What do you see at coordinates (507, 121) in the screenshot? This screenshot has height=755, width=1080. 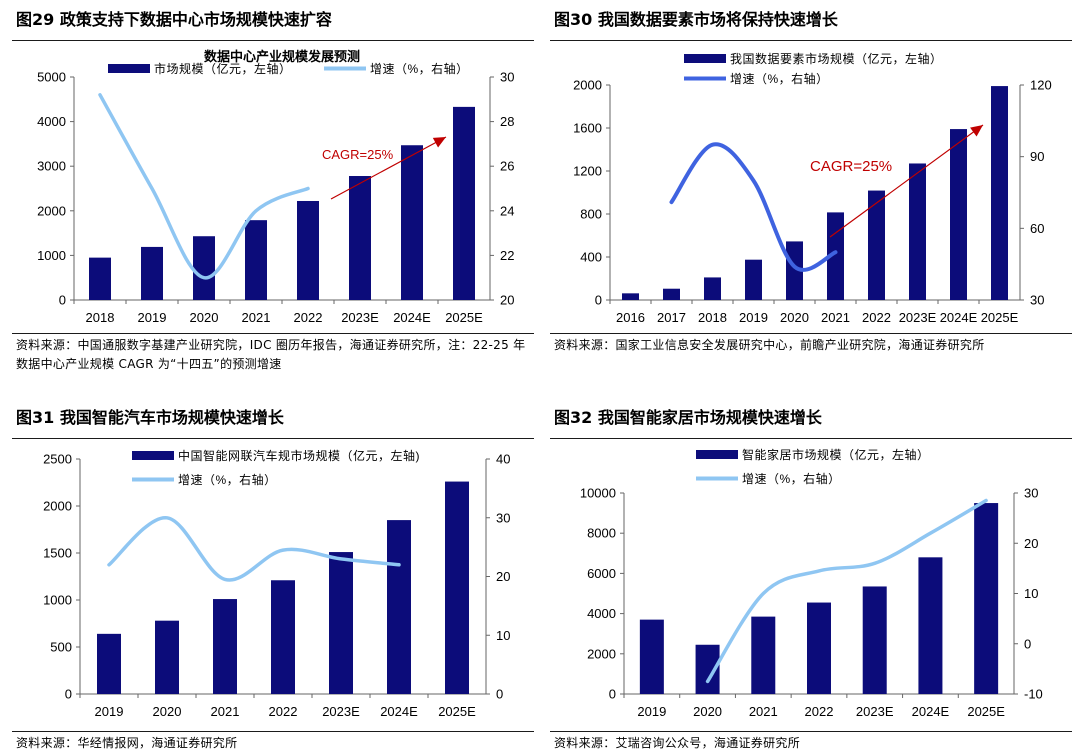 I see `right-axis-tick-label: 28` at bounding box center [507, 121].